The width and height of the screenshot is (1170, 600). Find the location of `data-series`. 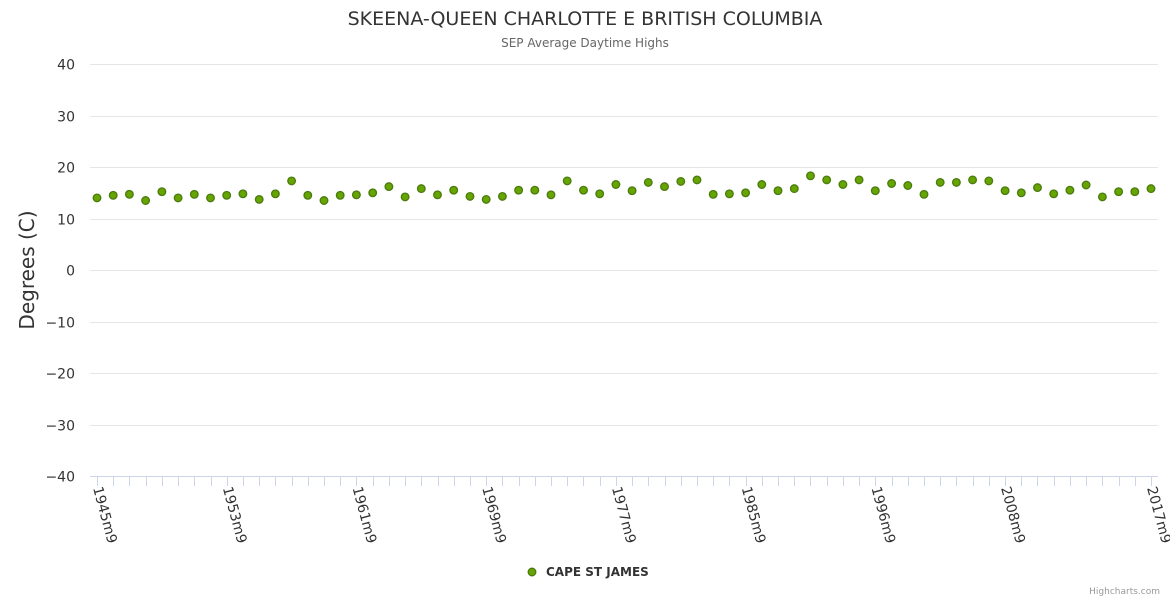

data-series is located at coordinates (624, 188).